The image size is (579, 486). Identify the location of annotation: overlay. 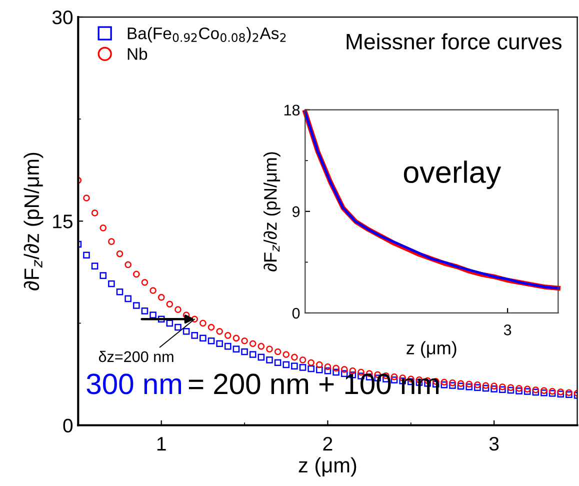
(453, 175).